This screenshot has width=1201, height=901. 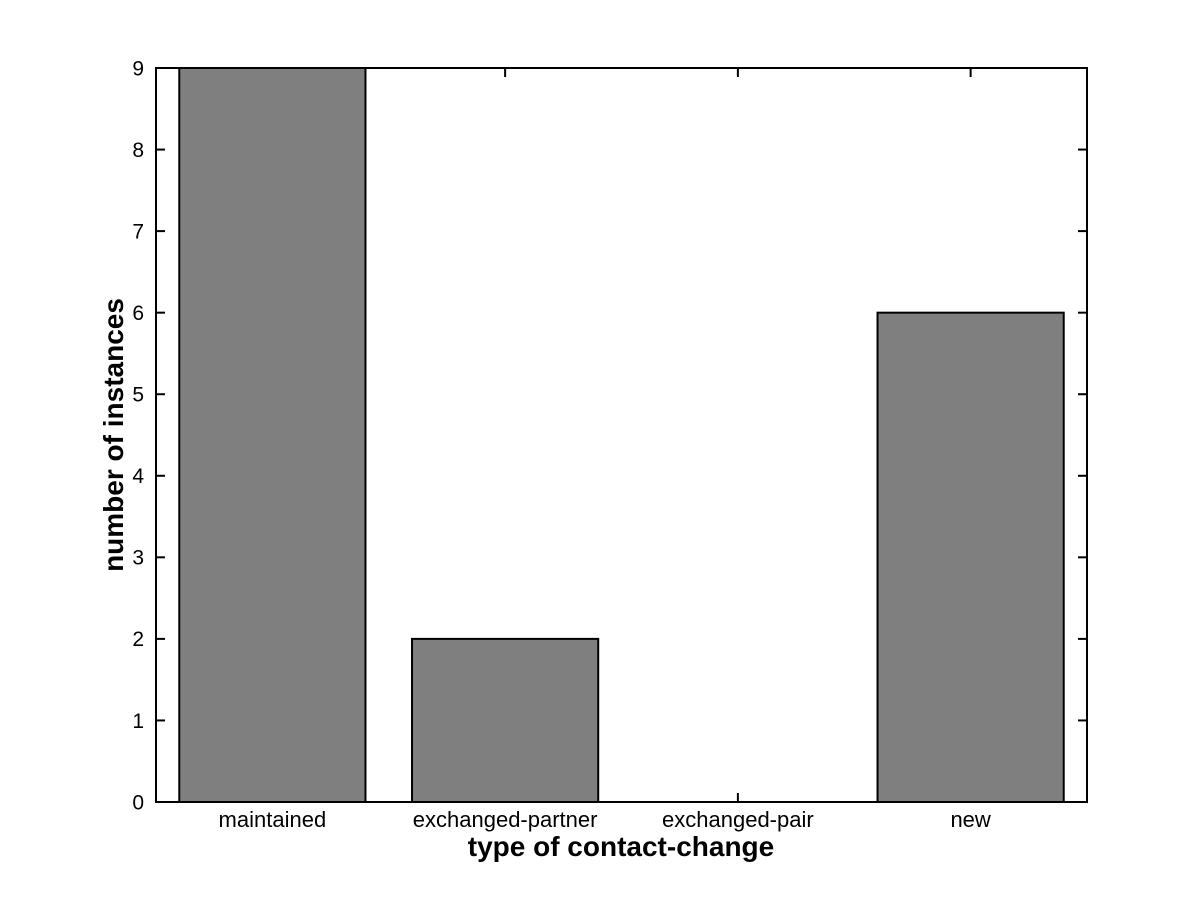 What do you see at coordinates (621, 846) in the screenshot?
I see `x-axis-title: type of contact-change` at bounding box center [621, 846].